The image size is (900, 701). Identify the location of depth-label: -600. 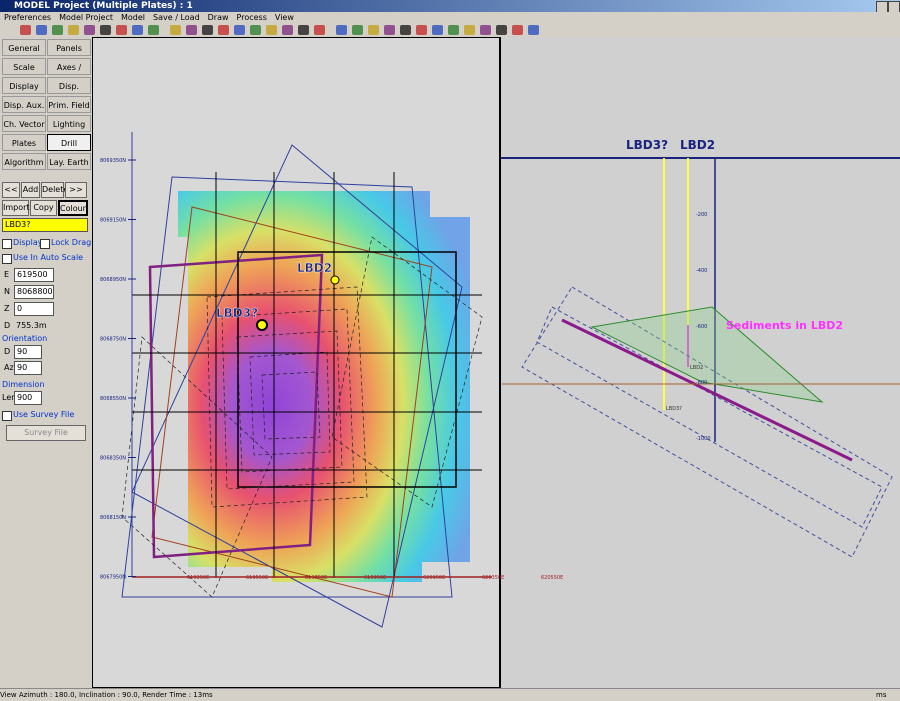
(701, 327).